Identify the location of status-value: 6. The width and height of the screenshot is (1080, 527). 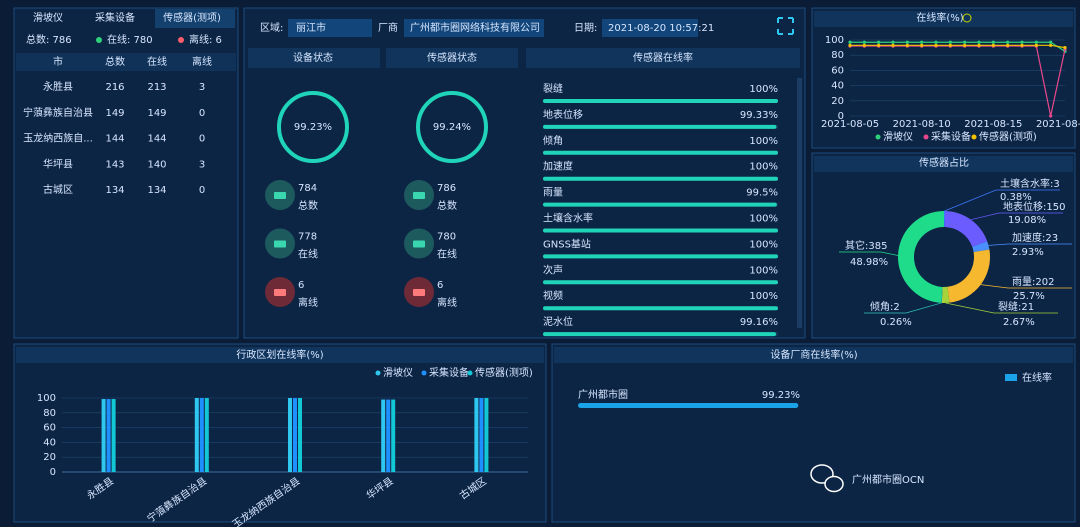
(440, 285).